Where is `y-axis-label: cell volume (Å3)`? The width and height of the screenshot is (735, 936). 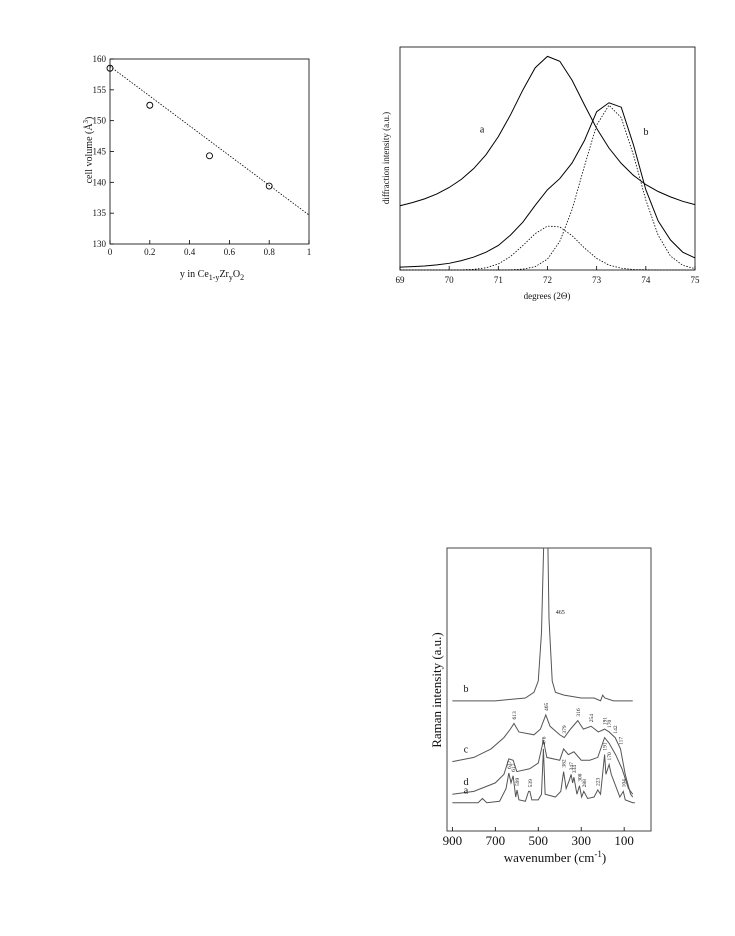
y-axis-label: cell volume (Å3) is located at coordinates (88, 150).